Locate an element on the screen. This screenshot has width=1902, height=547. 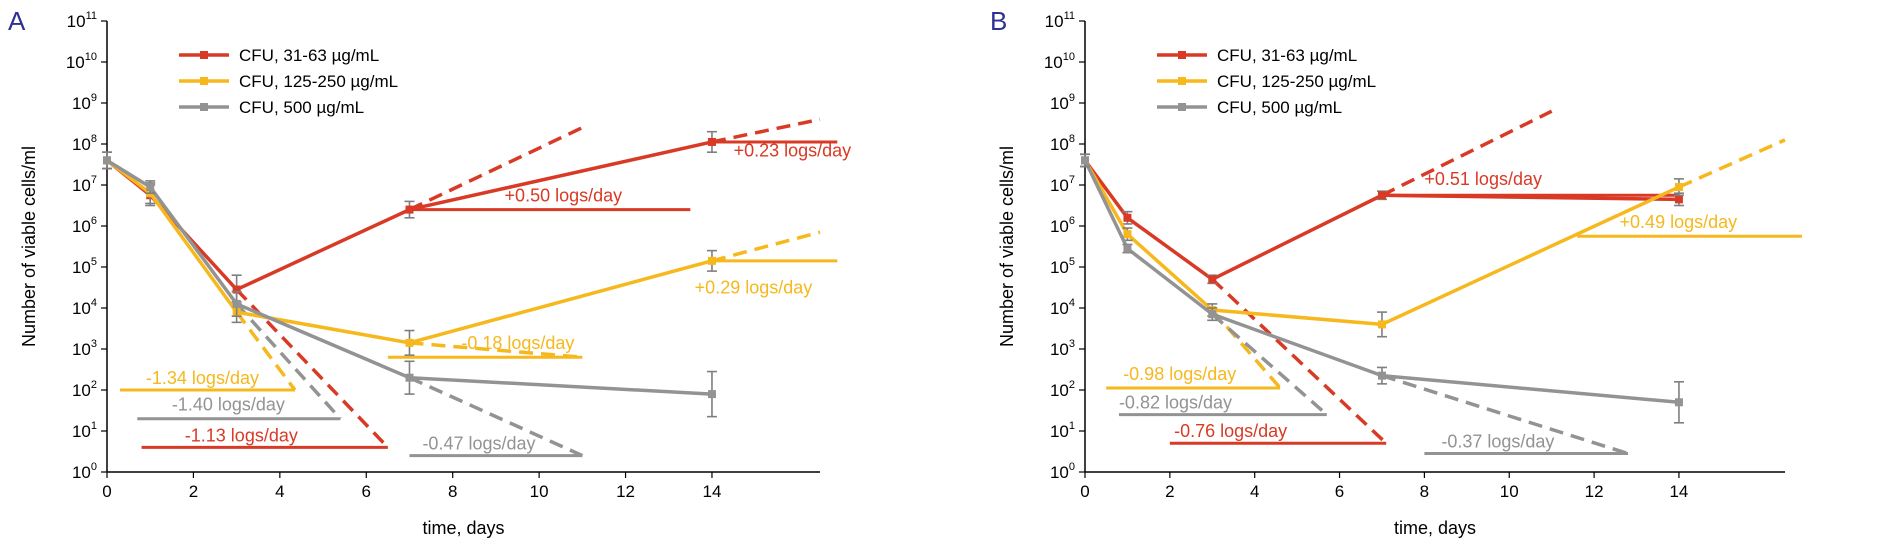
rate-label: -0.47 logs/day is located at coordinates (478, 443).